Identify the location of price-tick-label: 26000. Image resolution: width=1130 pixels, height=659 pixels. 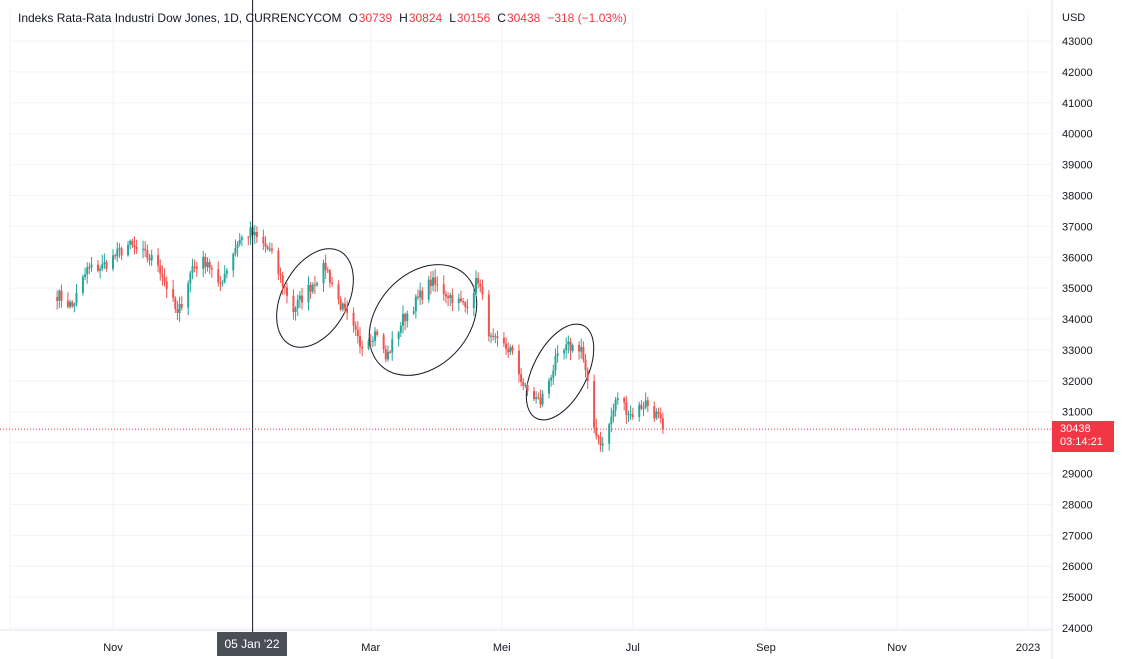
(1077, 567).